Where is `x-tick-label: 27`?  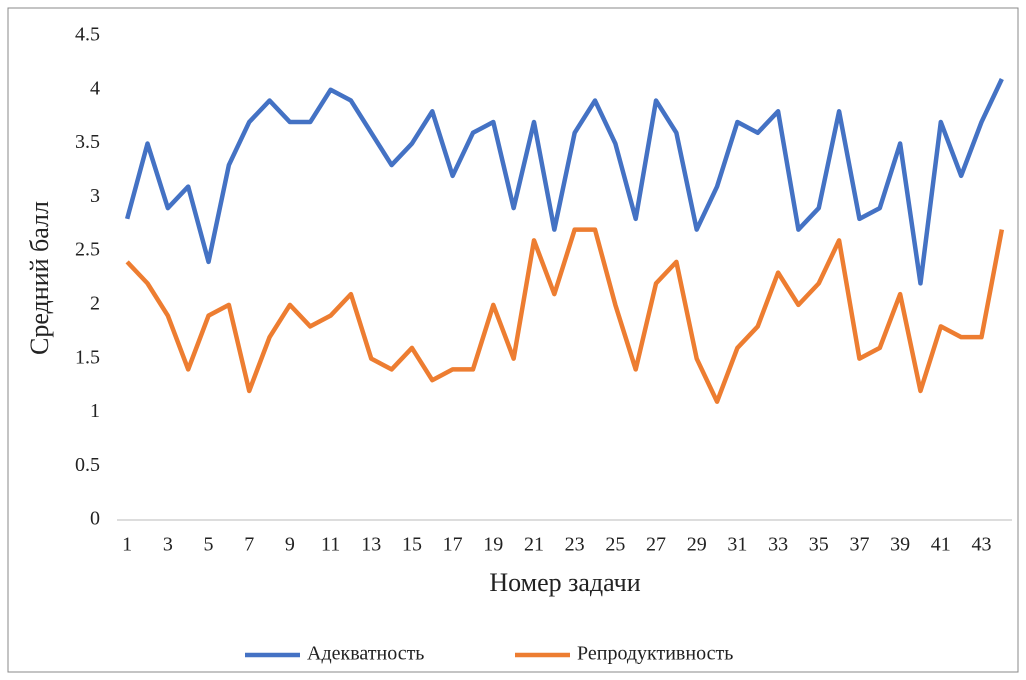
x-tick-label: 27 is located at coordinates (656, 545).